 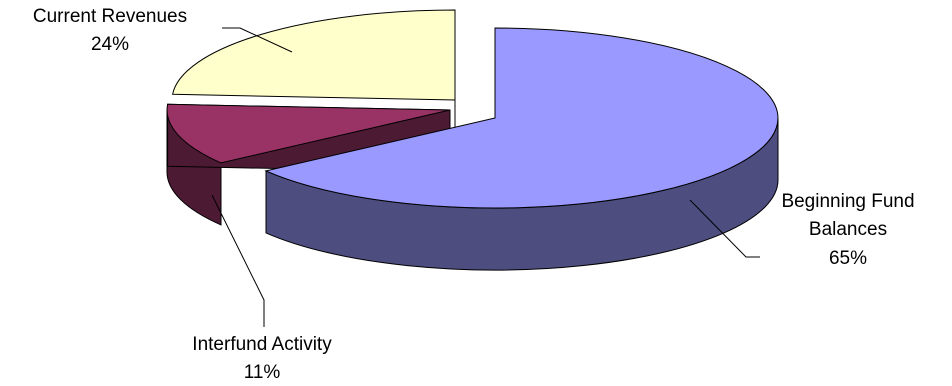 I want to click on slice-value-interfund-activity: 11%, so click(x=262, y=372).